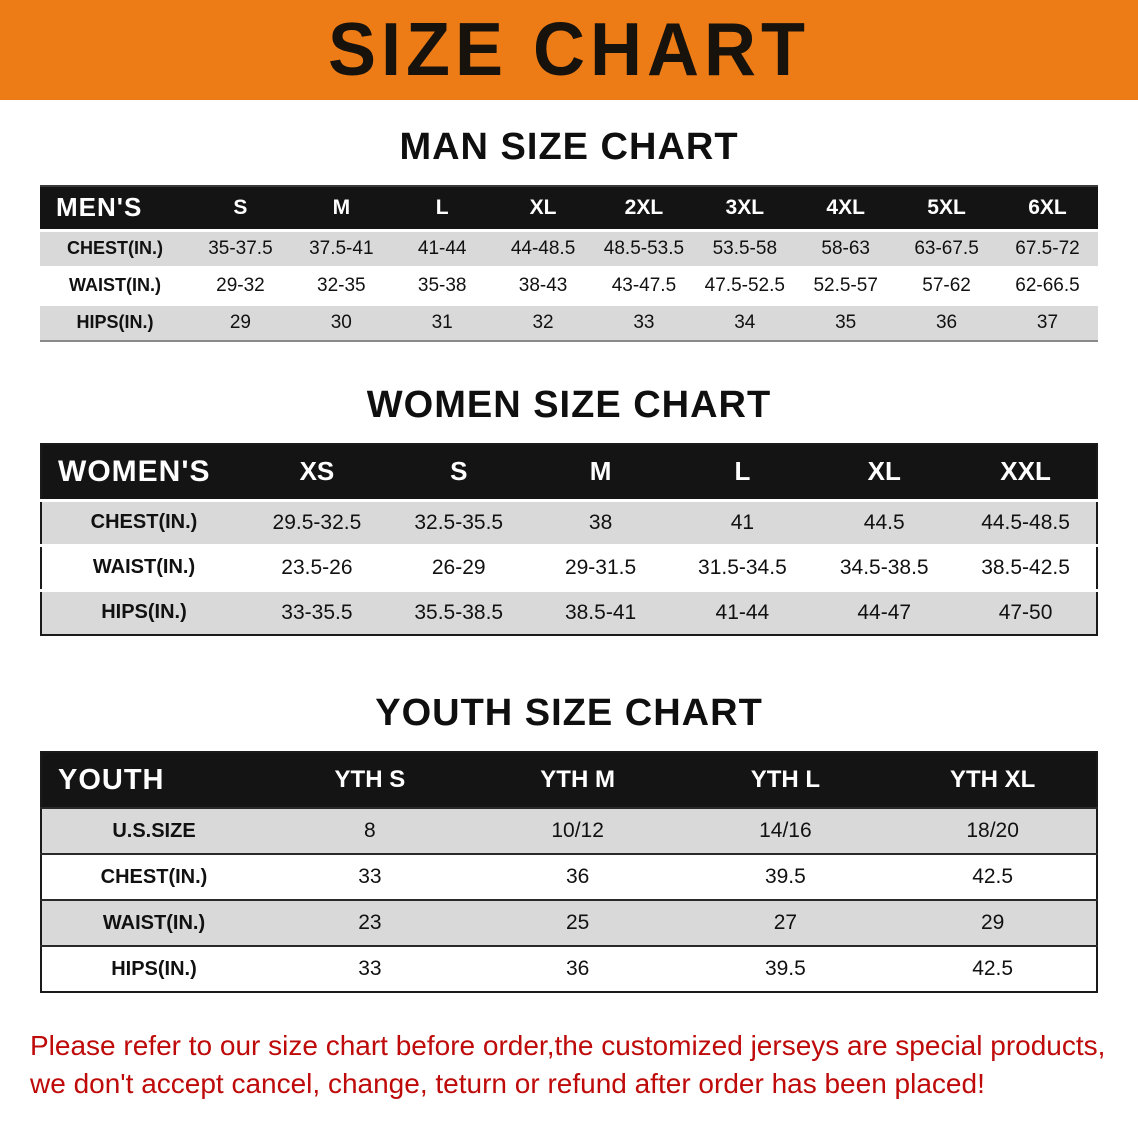 This screenshot has width=1138, height=1132. I want to click on size-value: 32, so click(543, 322).